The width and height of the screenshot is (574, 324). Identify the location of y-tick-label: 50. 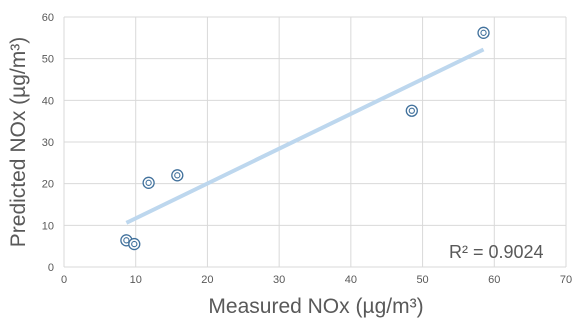
(48, 60).